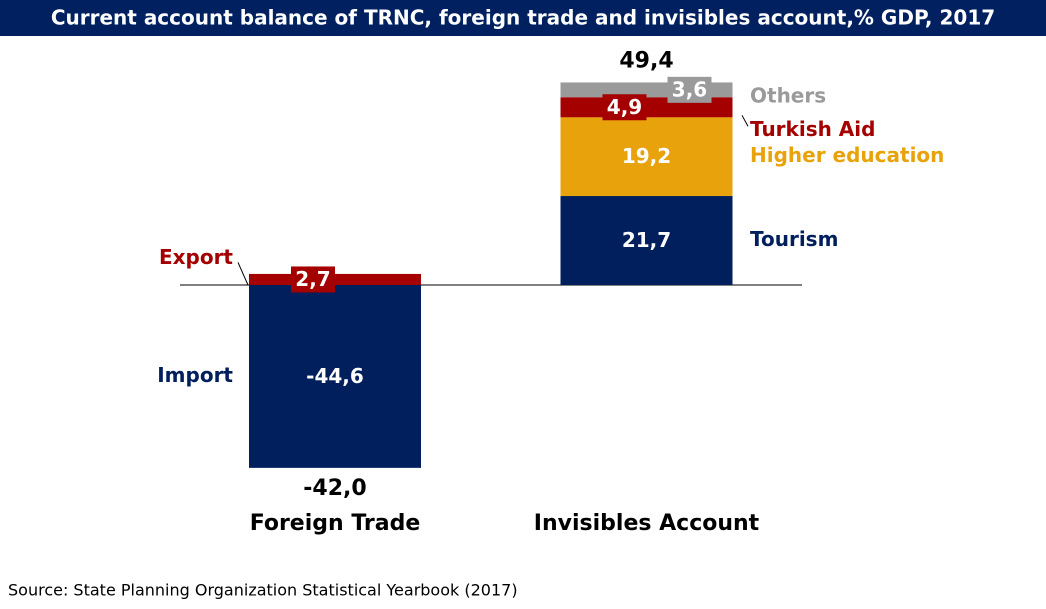  I want to click on value-label: 2,7, so click(312, 279).